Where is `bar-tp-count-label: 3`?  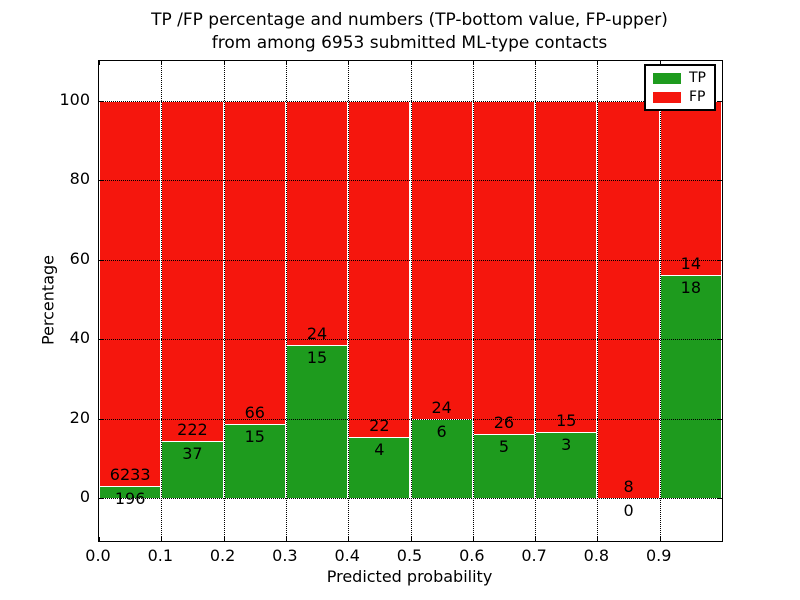 bar-tp-count-label: 3 is located at coordinates (566, 444).